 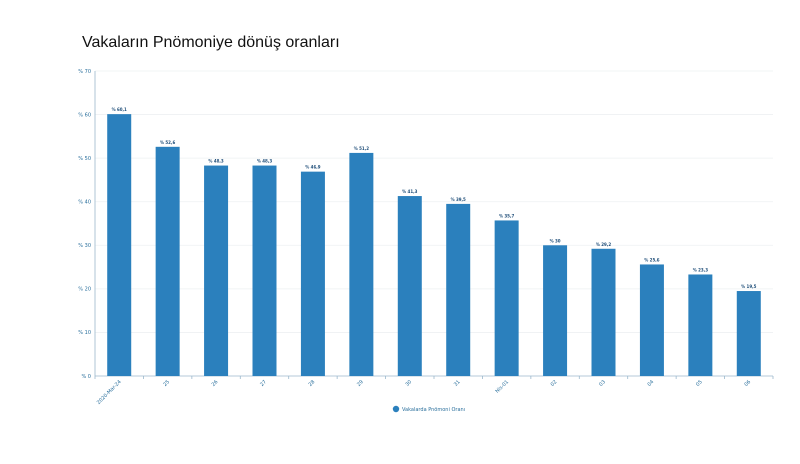 What do you see at coordinates (86, 377) in the screenshot?
I see `y-tick-label: % 0` at bounding box center [86, 377].